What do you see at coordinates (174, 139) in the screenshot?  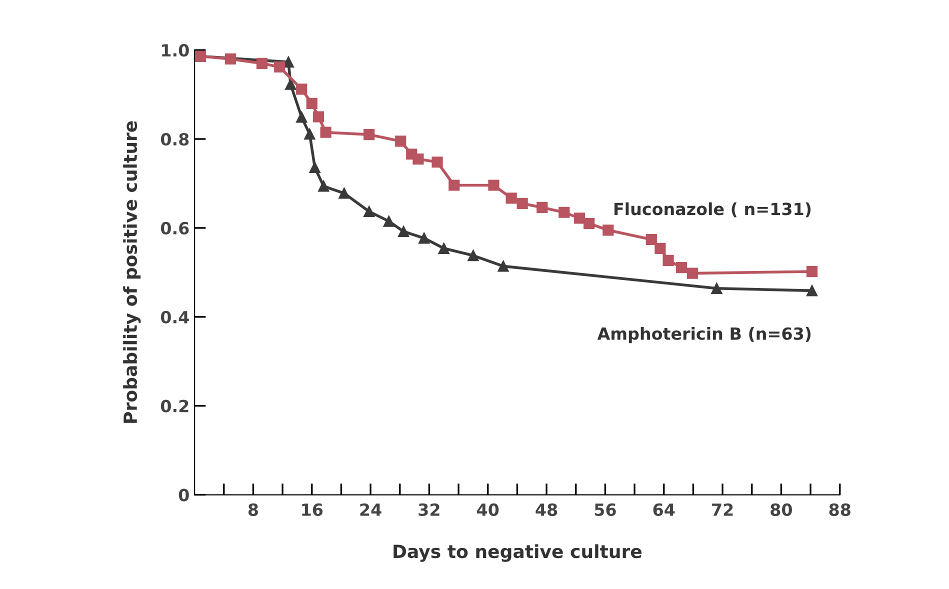 I see `y-tick-label: 0.8` at bounding box center [174, 139].